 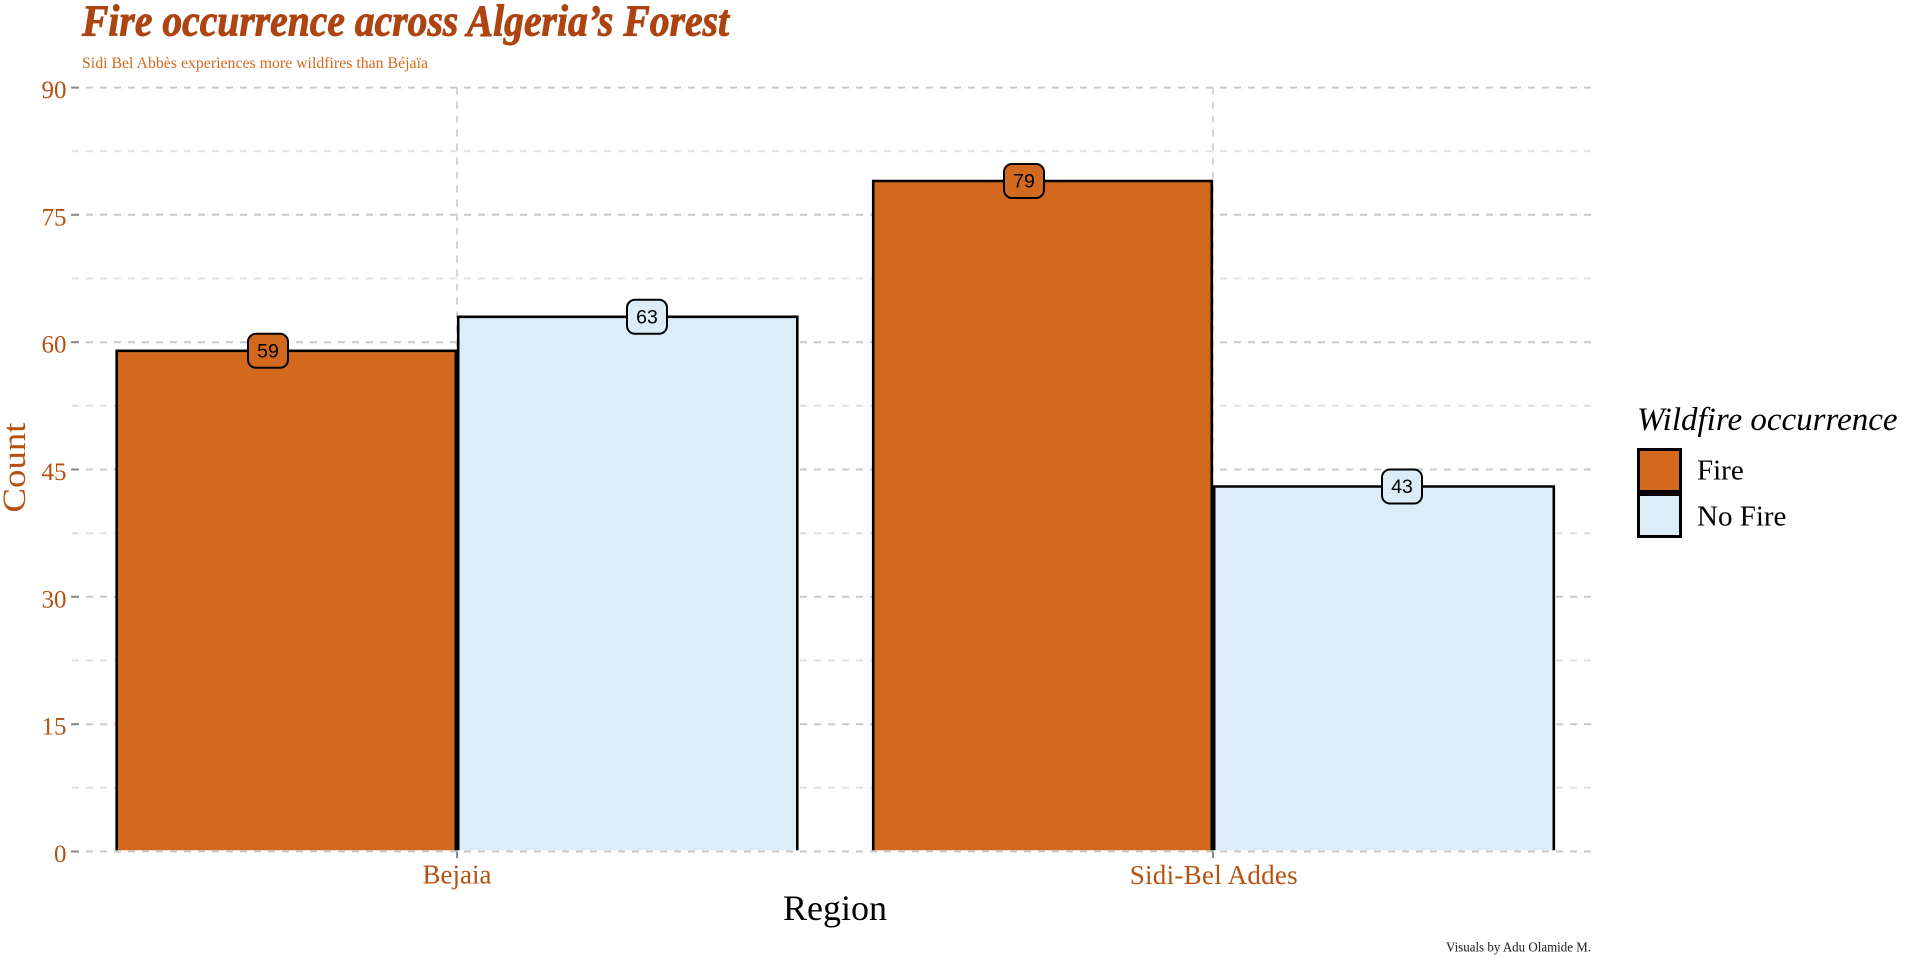 What do you see at coordinates (647, 317) in the screenshot?
I see `svg-text: 63` at bounding box center [647, 317].